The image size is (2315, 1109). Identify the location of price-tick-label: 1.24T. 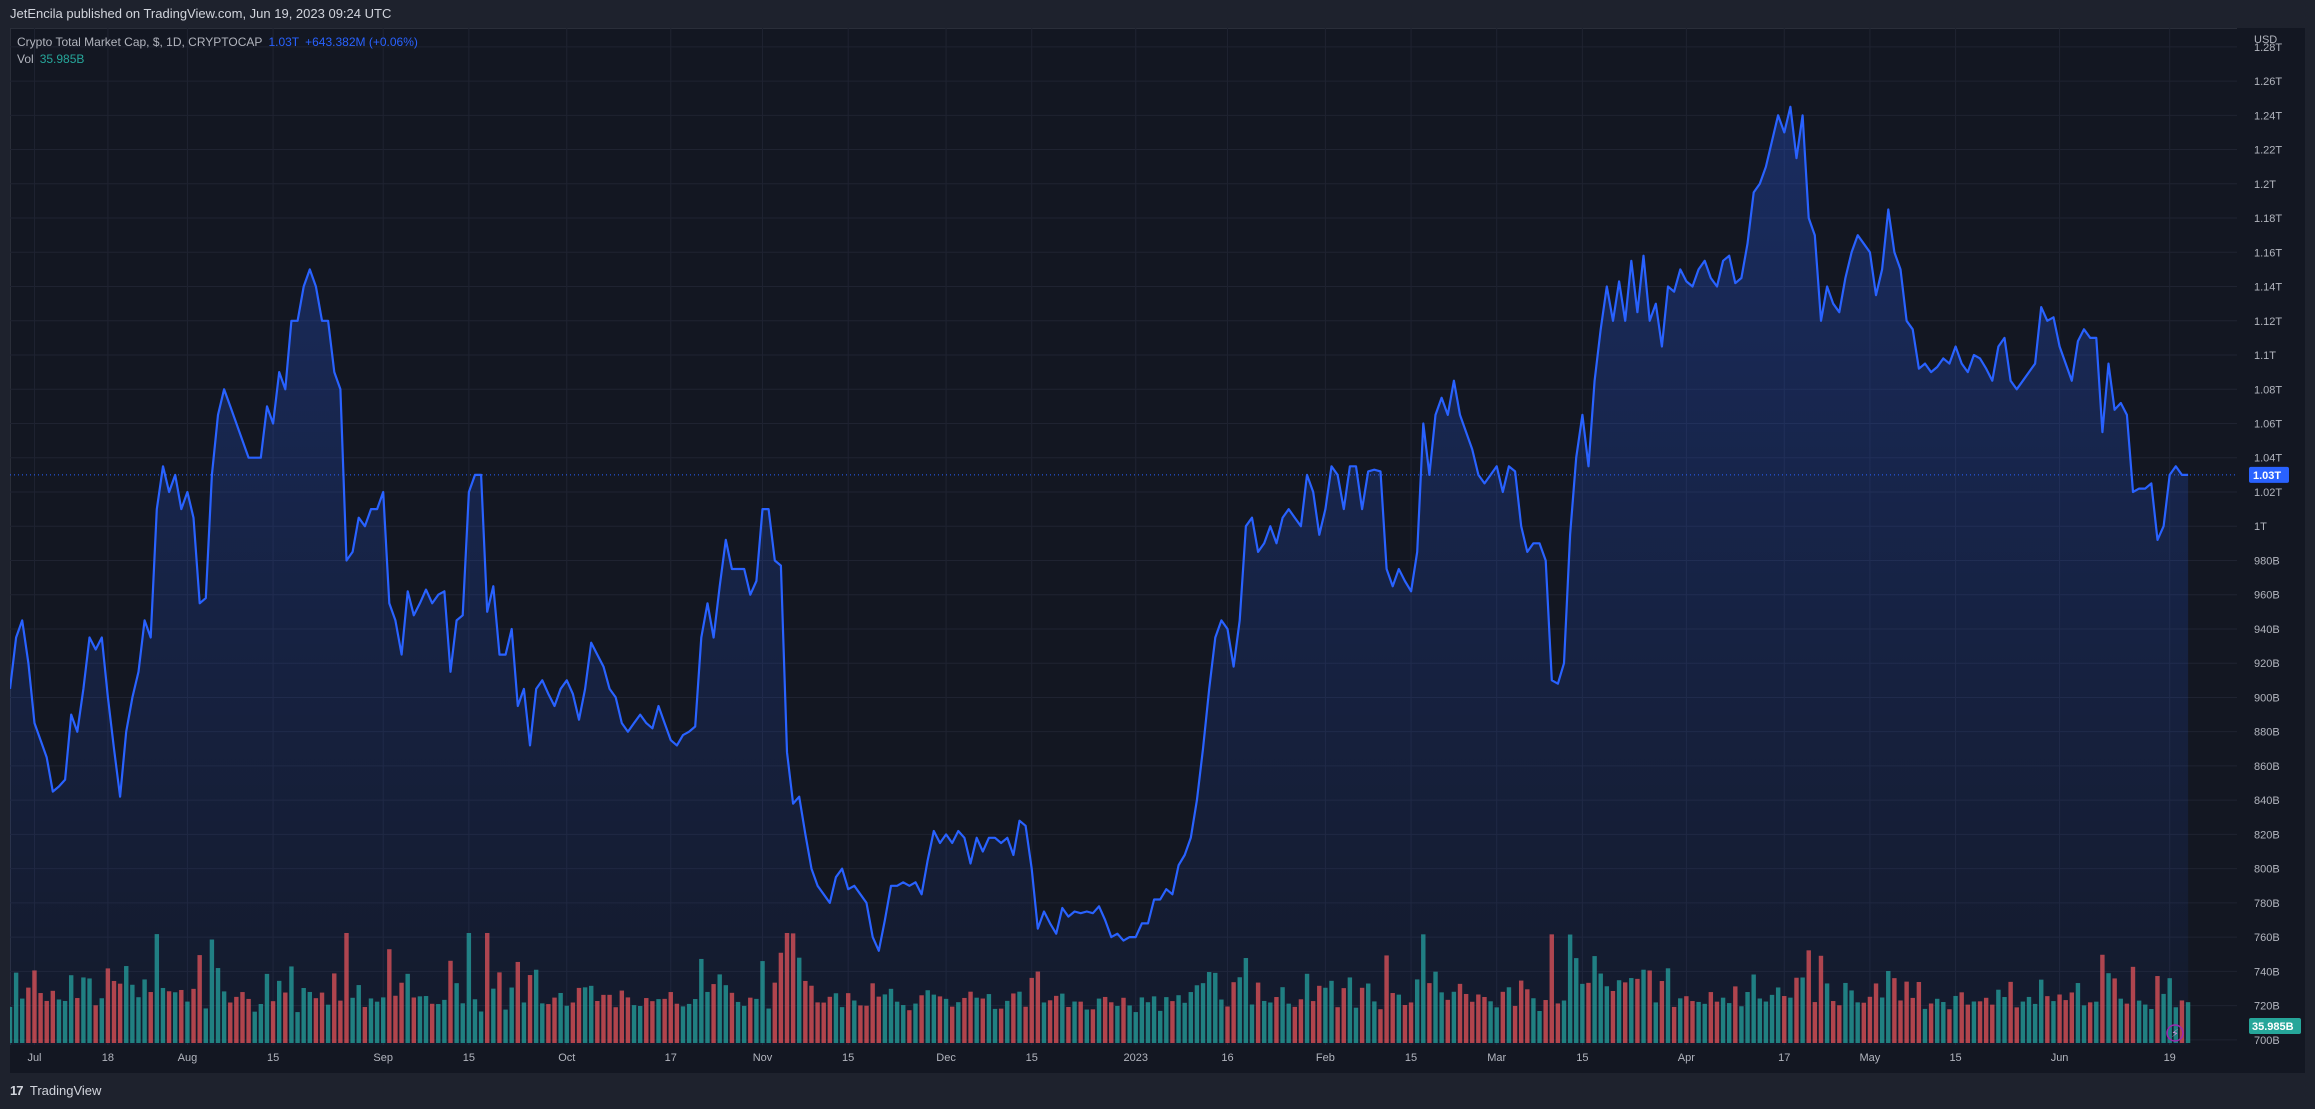
(2268, 116).